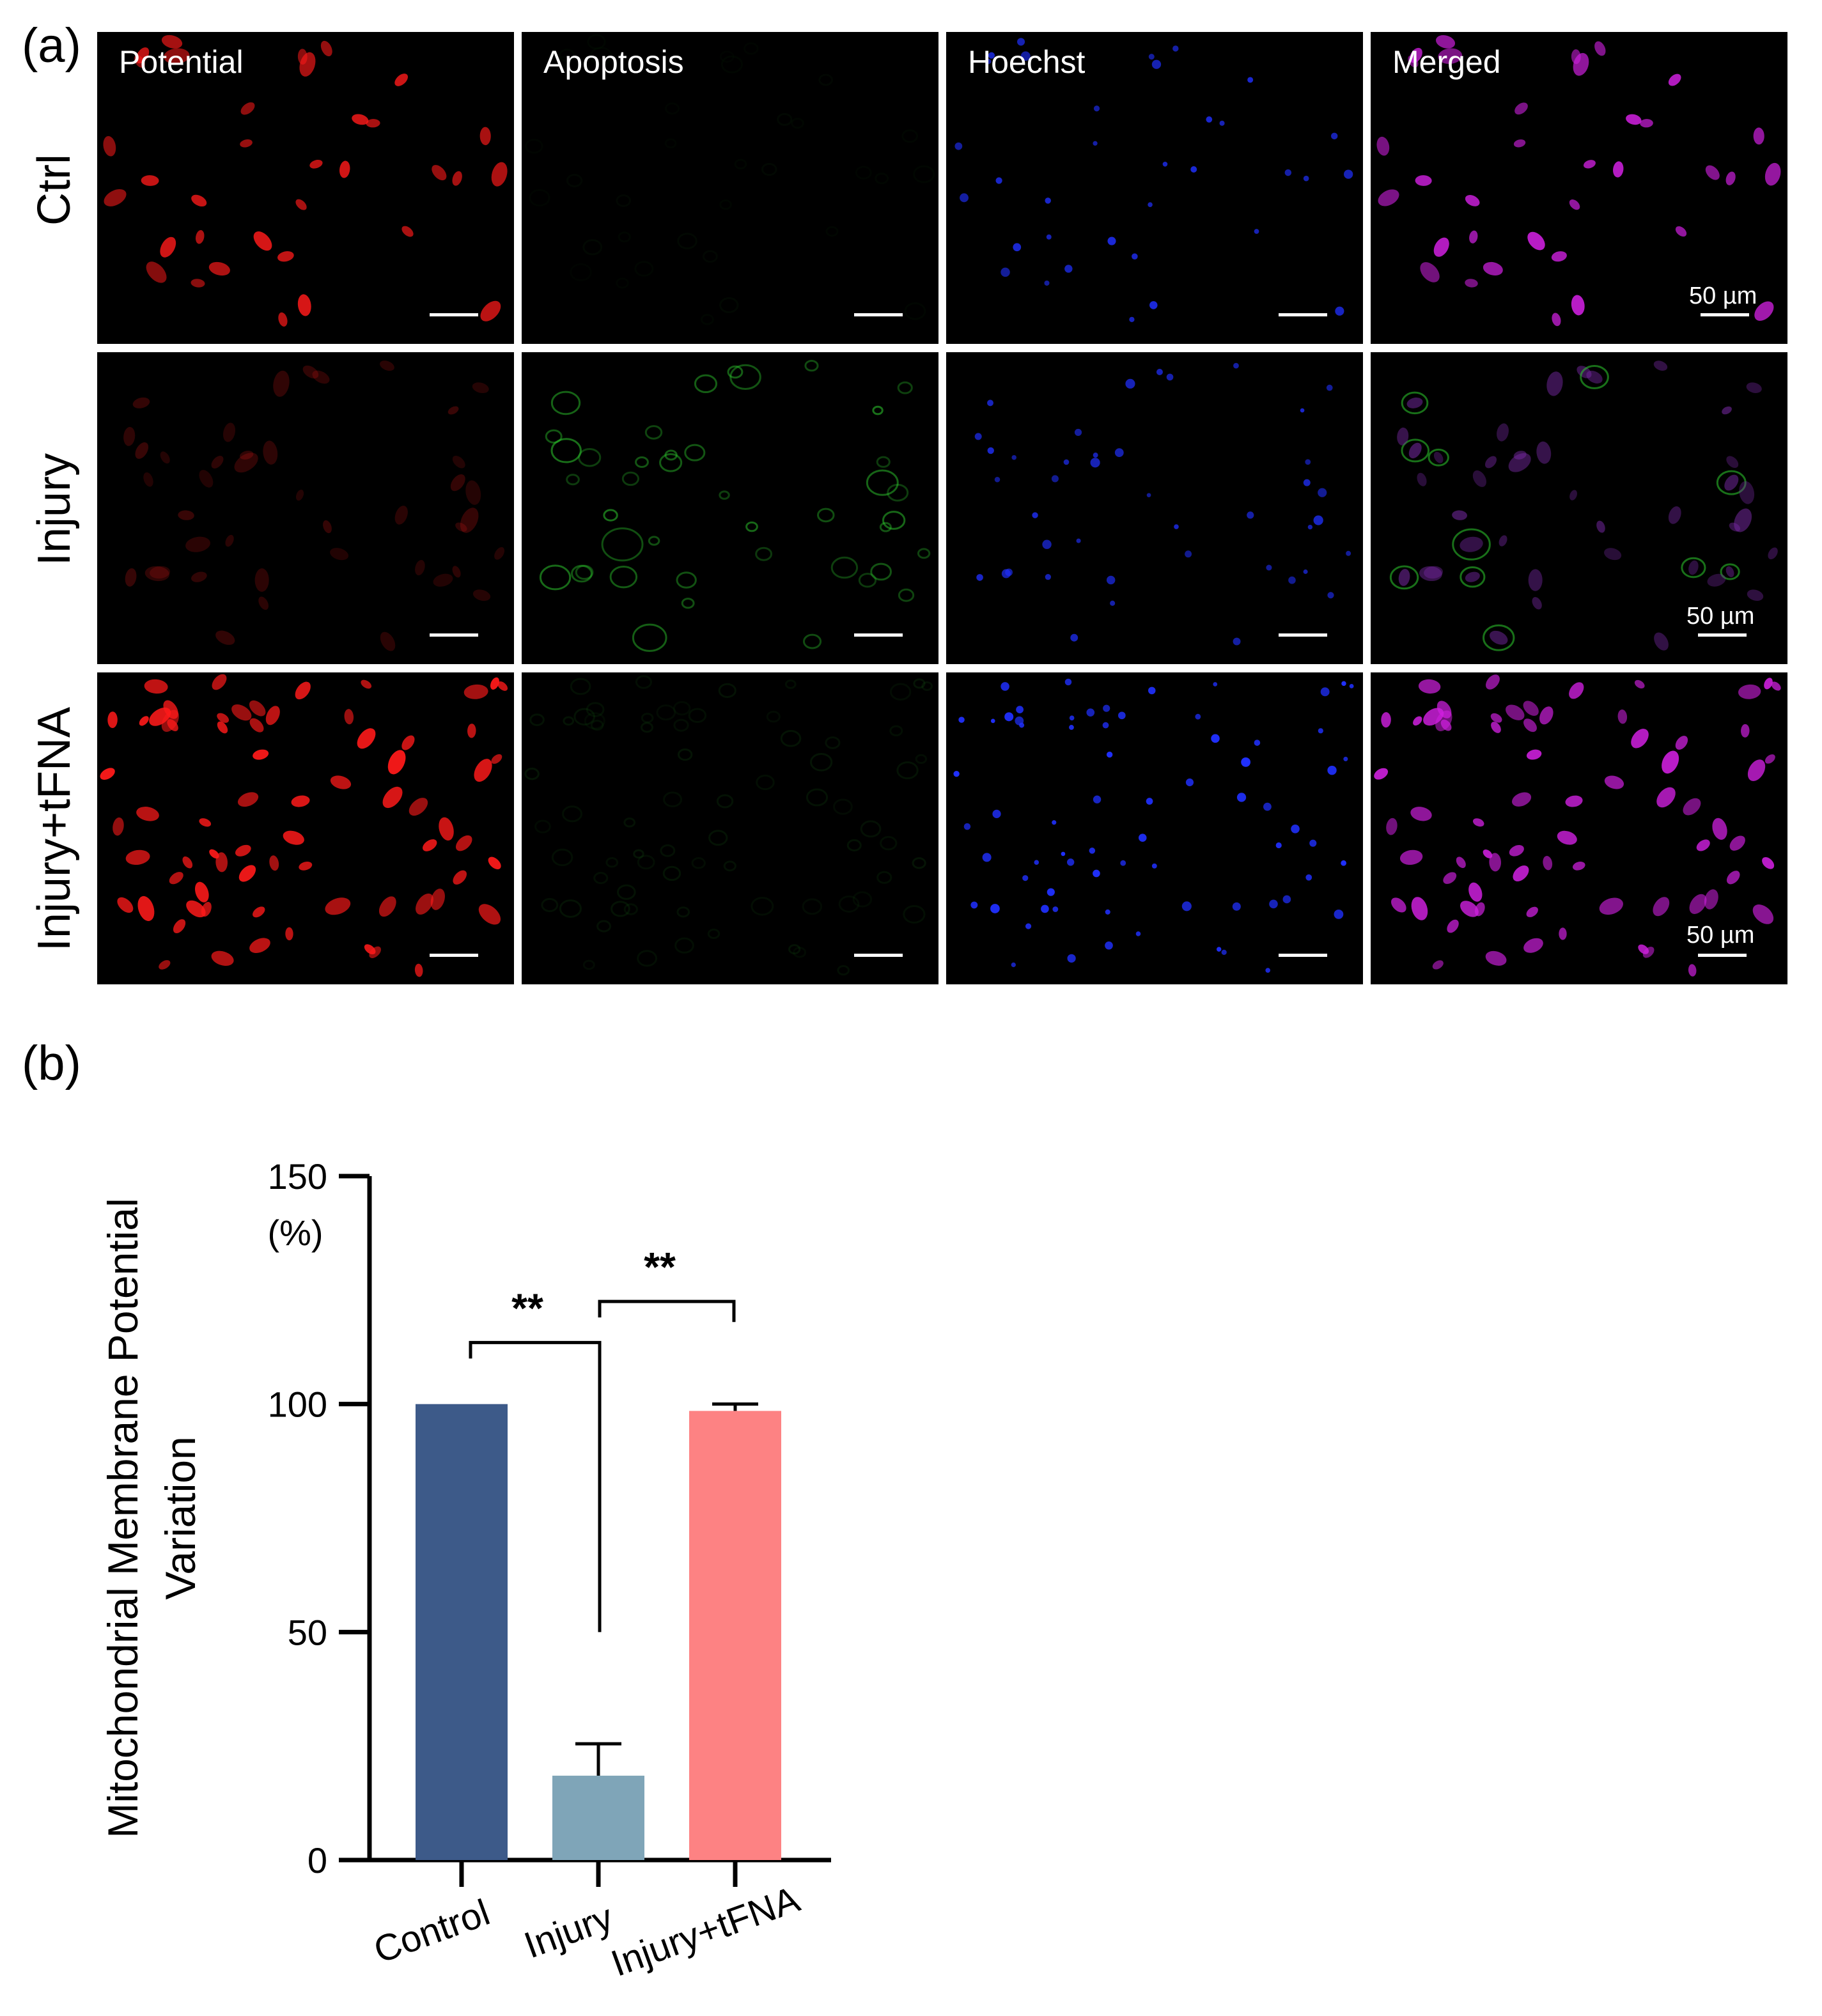 The width and height of the screenshot is (1822, 2016). Describe the element at coordinates (1720, 616) in the screenshot. I see `scale-bar-label: 50 µm` at that location.